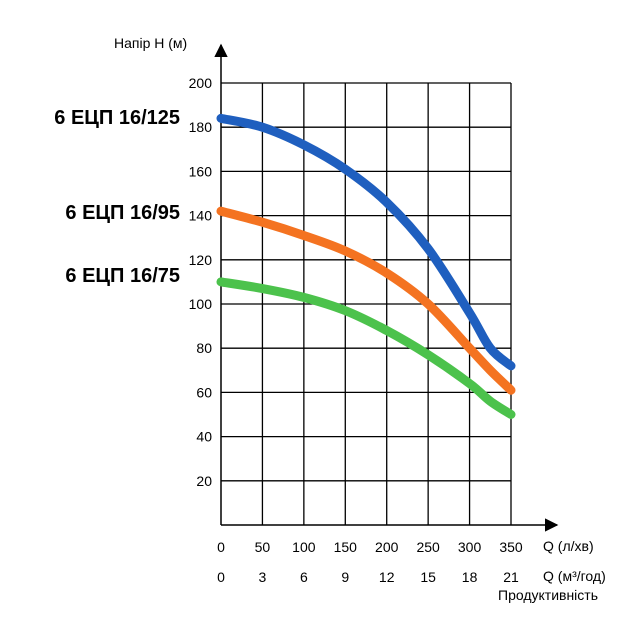 The height and width of the screenshot is (620, 620). Describe the element at coordinates (201, 171) in the screenshot. I see `y-tick-label: 160` at that location.